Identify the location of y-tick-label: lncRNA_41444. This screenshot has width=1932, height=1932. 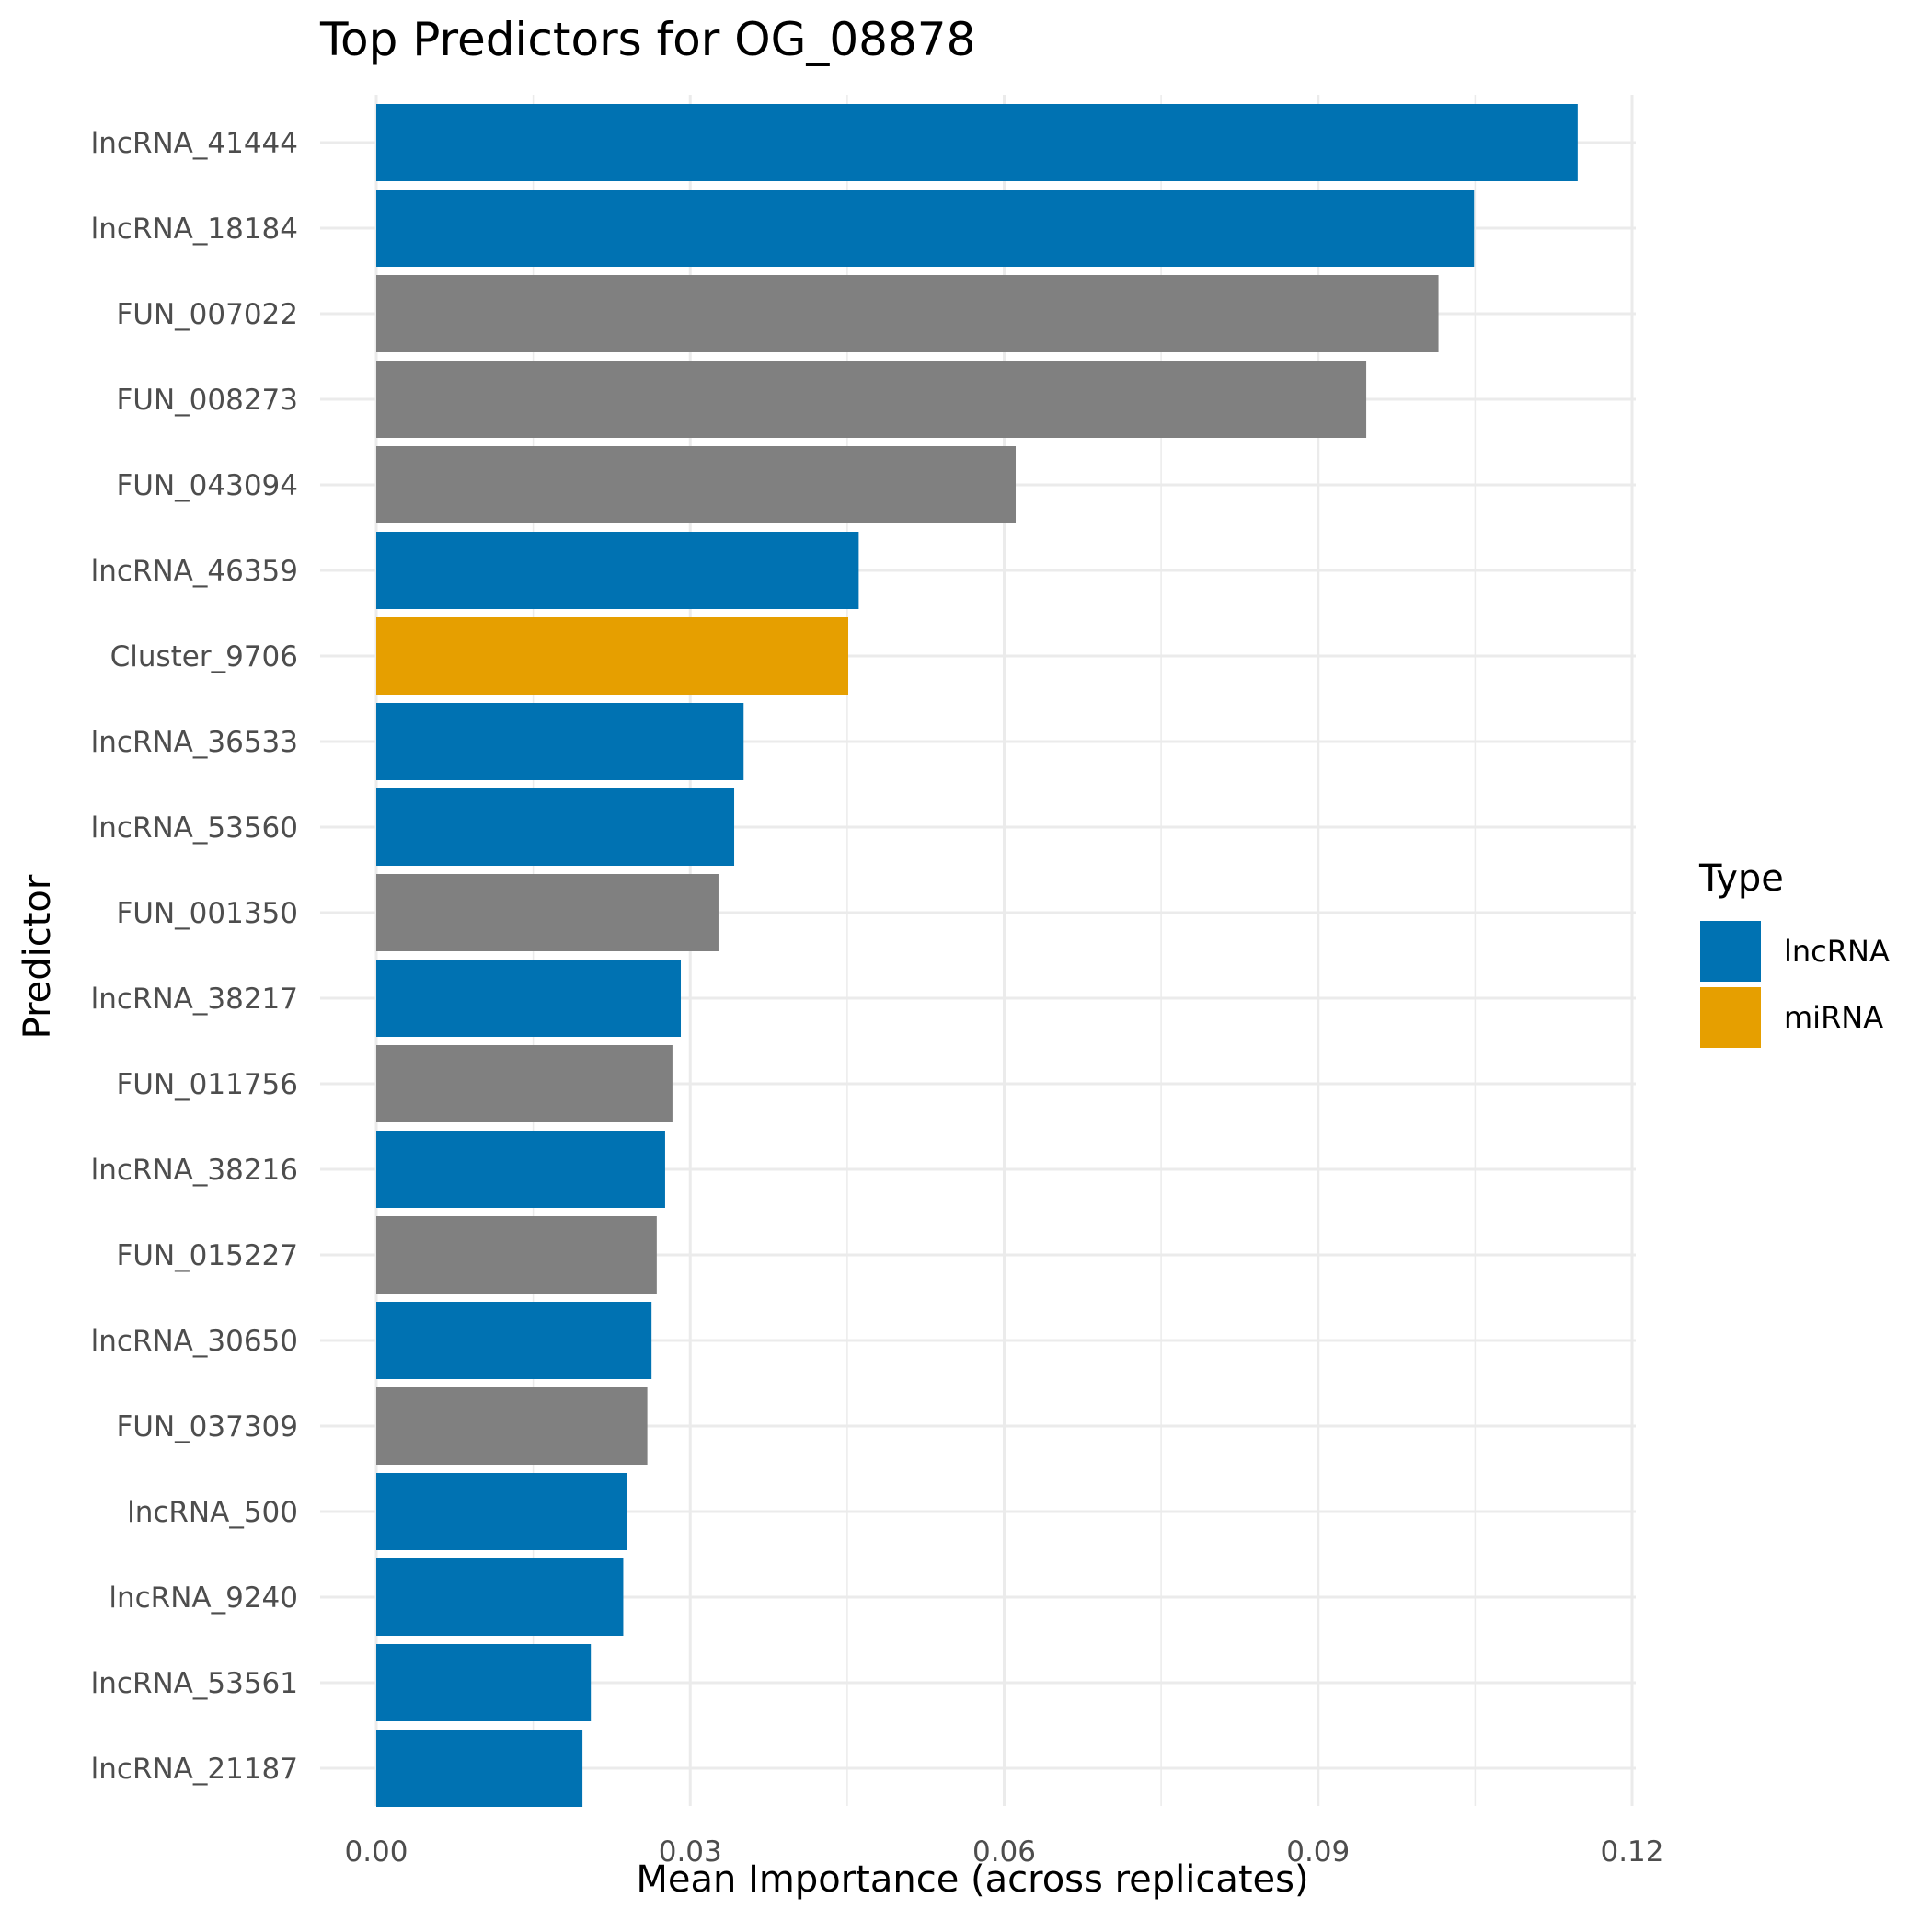
(194, 143).